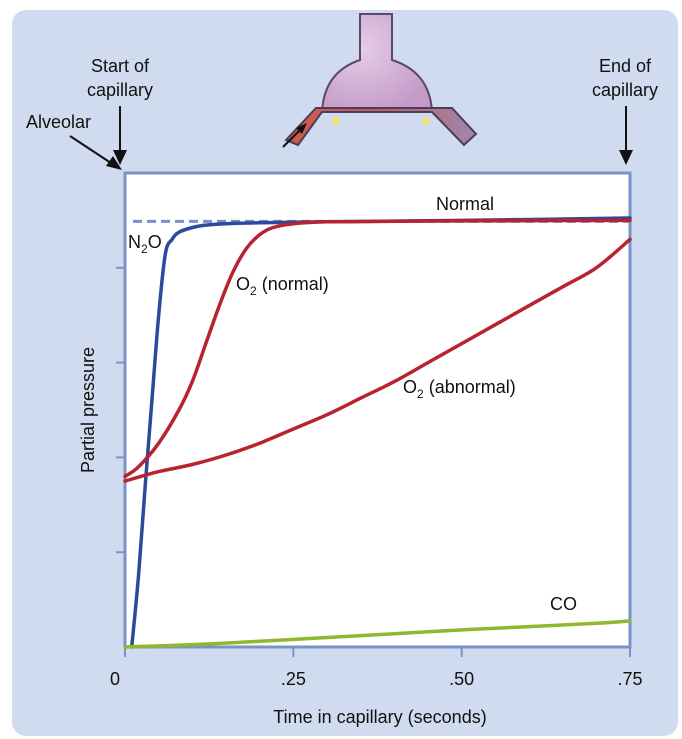  I want to click on x-axis-title: Time in capillary (seconds), so click(379, 717).